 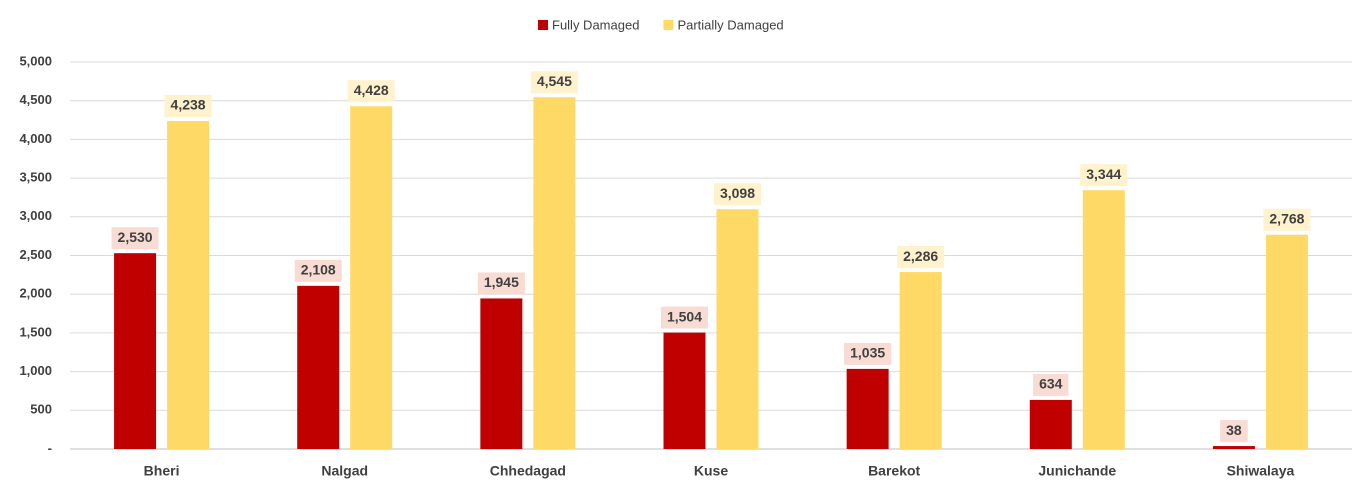 What do you see at coordinates (1261, 471) in the screenshot?
I see `x-tick-label: Shiwalaya` at bounding box center [1261, 471].